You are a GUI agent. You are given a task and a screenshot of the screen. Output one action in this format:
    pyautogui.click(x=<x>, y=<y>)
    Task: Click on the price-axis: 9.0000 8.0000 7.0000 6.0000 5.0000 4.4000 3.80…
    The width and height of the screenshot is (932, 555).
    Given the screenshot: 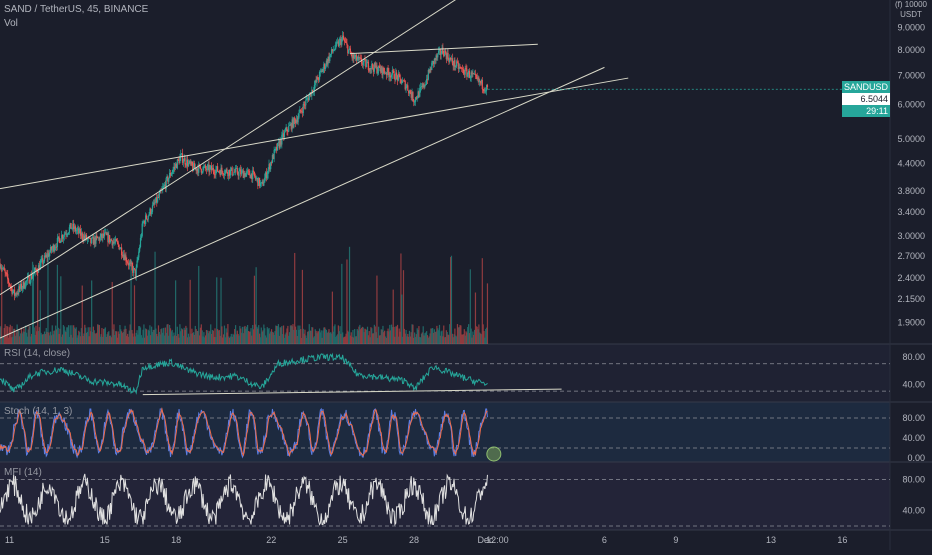 What is the action you would take?
    pyautogui.click(x=911, y=175)
    